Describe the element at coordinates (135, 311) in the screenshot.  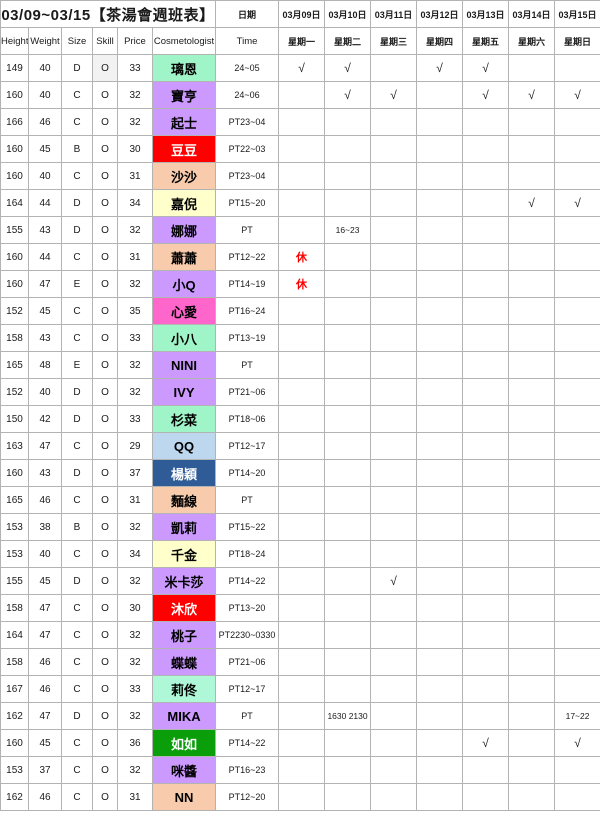
I see `price-cell: 35` at that location.